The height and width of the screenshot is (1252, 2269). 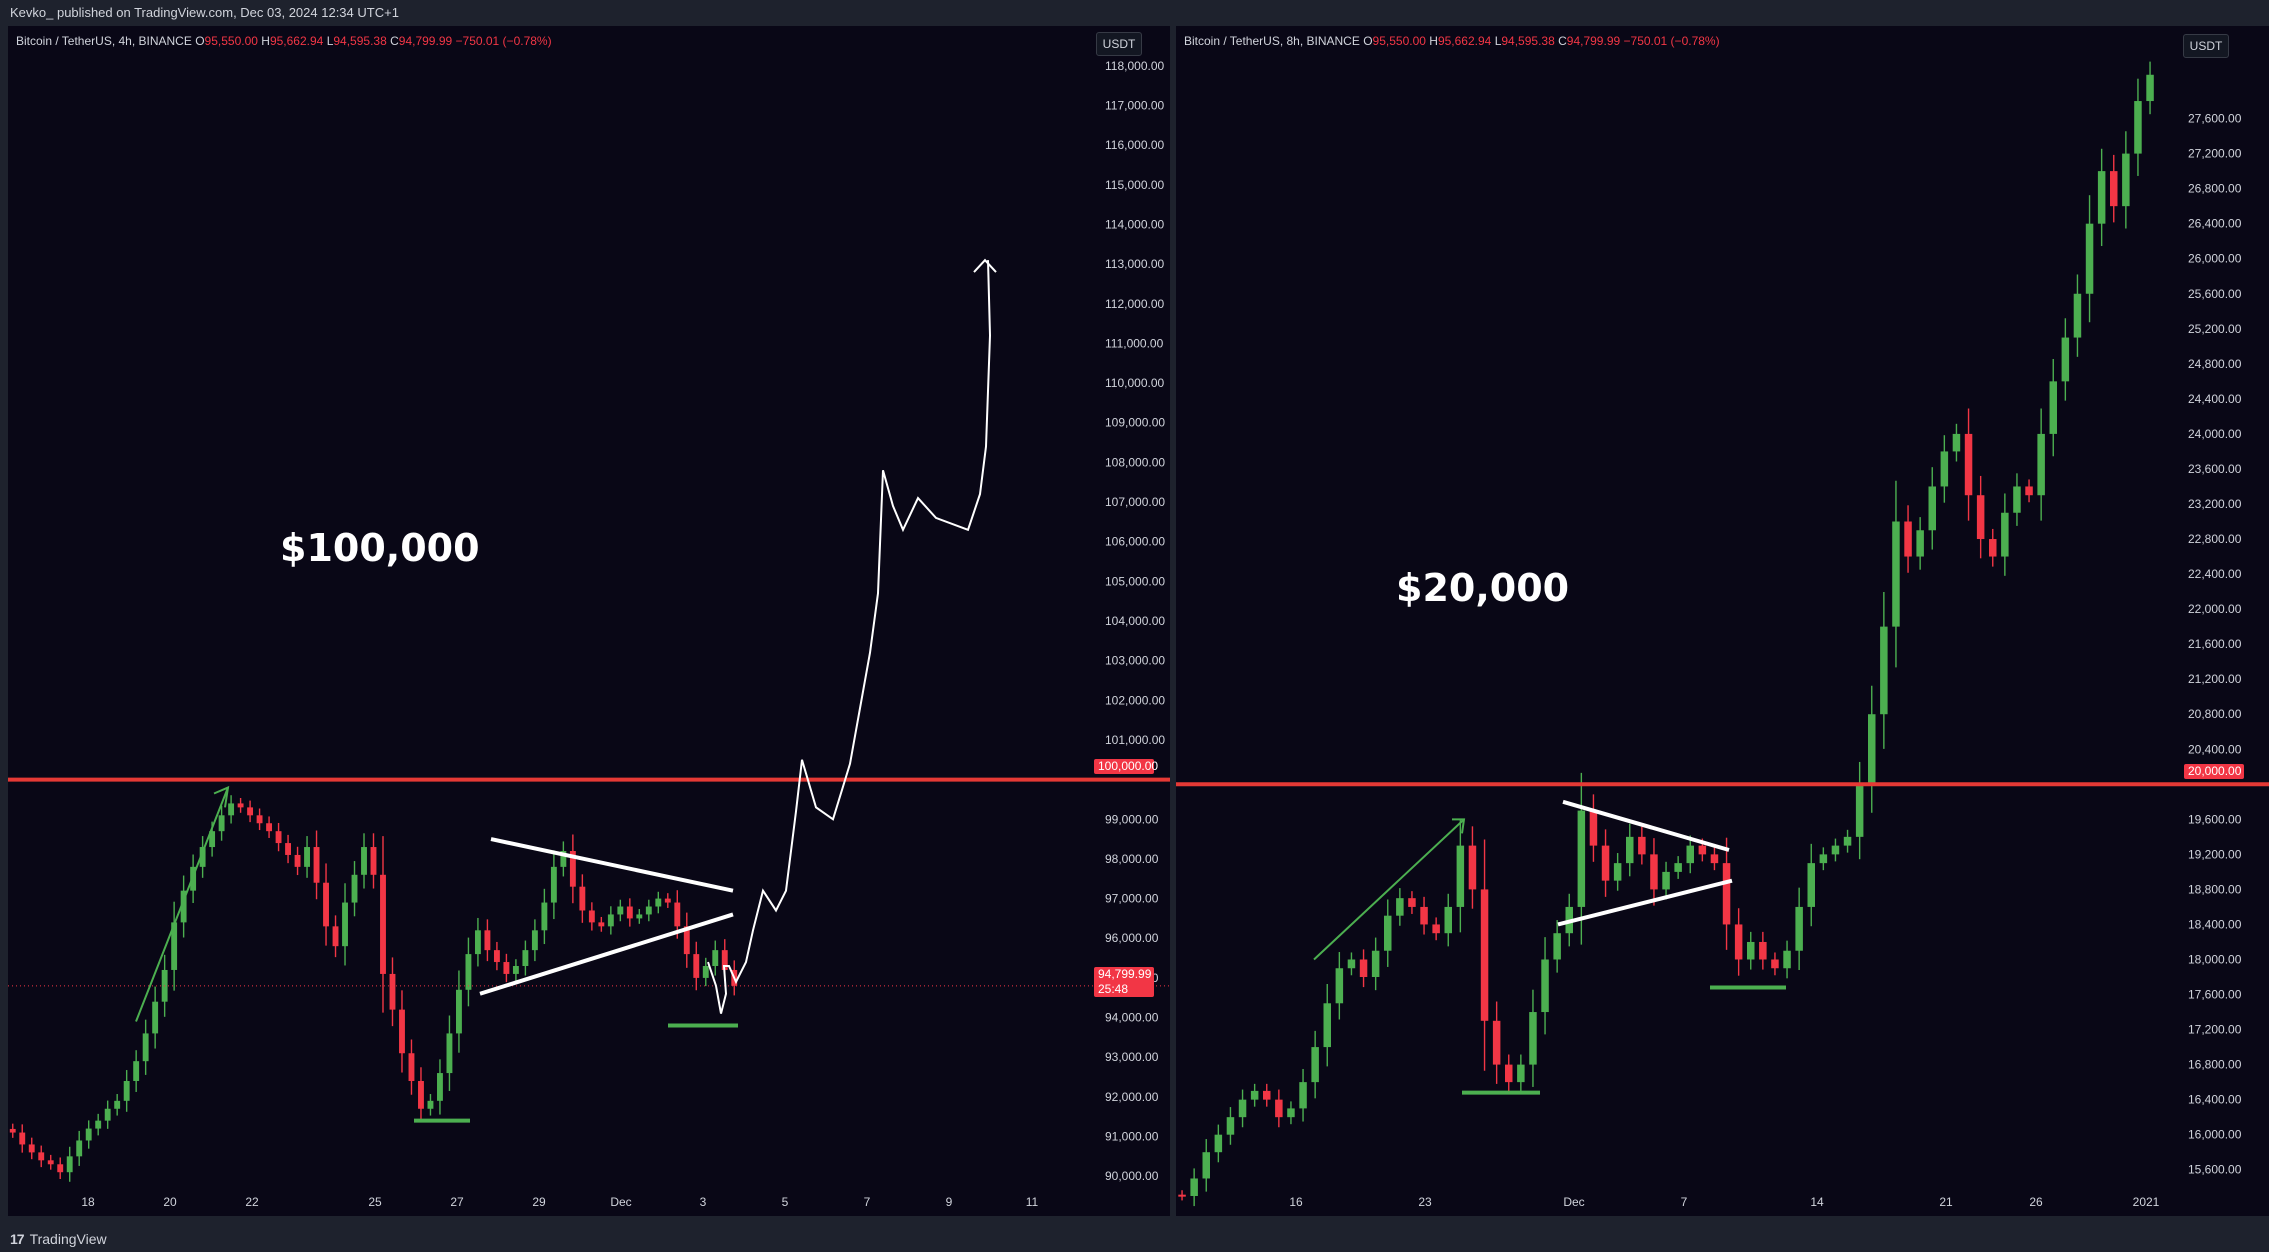 What do you see at coordinates (2215, 924) in the screenshot?
I see `y-axis-tick-label: 18,400.00` at bounding box center [2215, 924].